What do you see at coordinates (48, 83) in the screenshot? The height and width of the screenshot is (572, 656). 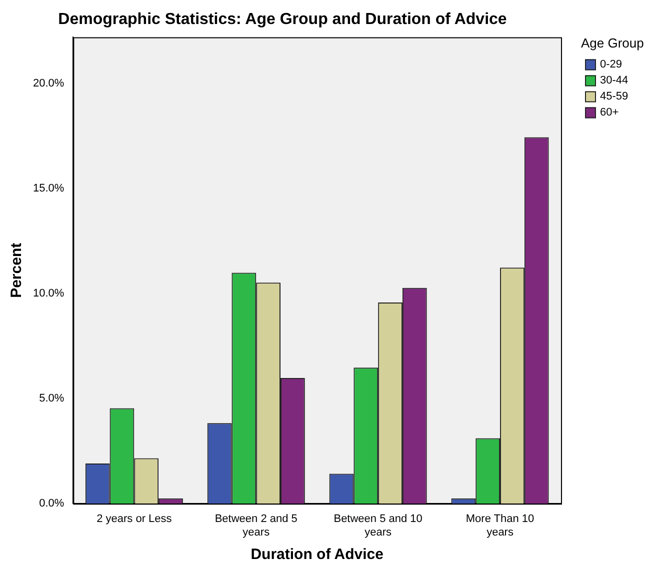 I see `y-tick-label: 20.0%` at bounding box center [48, 83].